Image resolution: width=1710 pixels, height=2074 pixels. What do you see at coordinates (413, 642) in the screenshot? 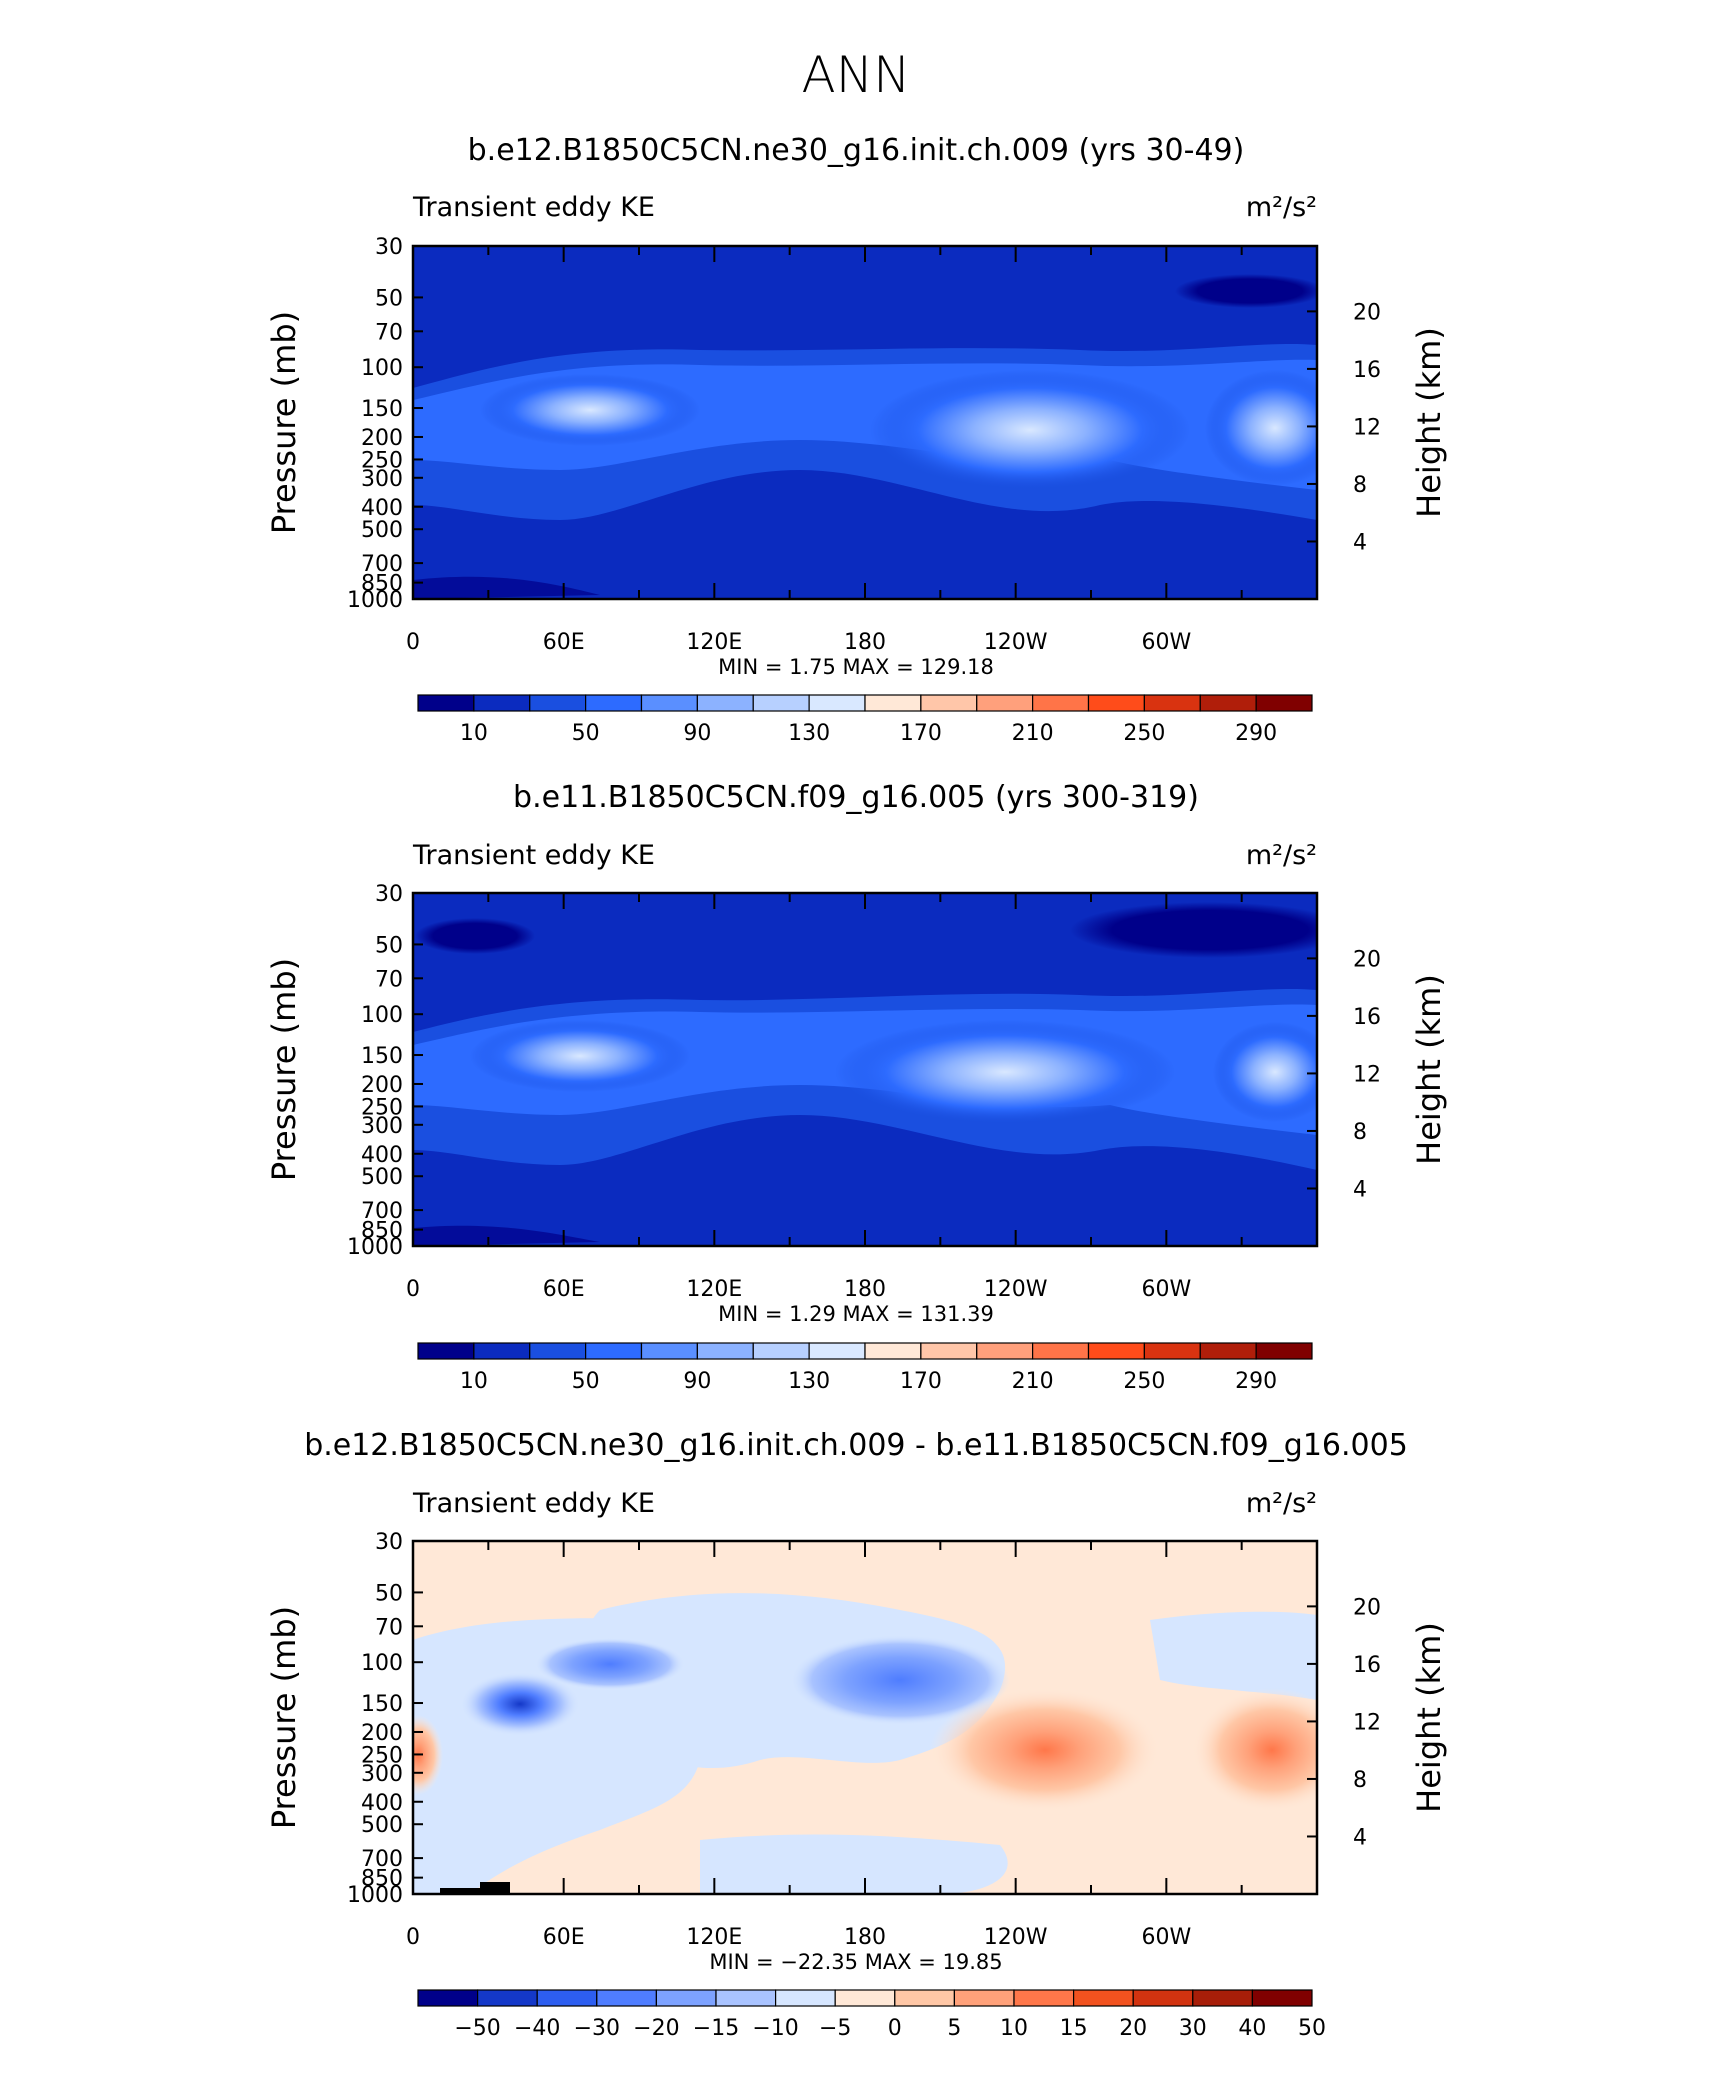
I see `lon-tick-label: 0` at bounding box center [413, 642].